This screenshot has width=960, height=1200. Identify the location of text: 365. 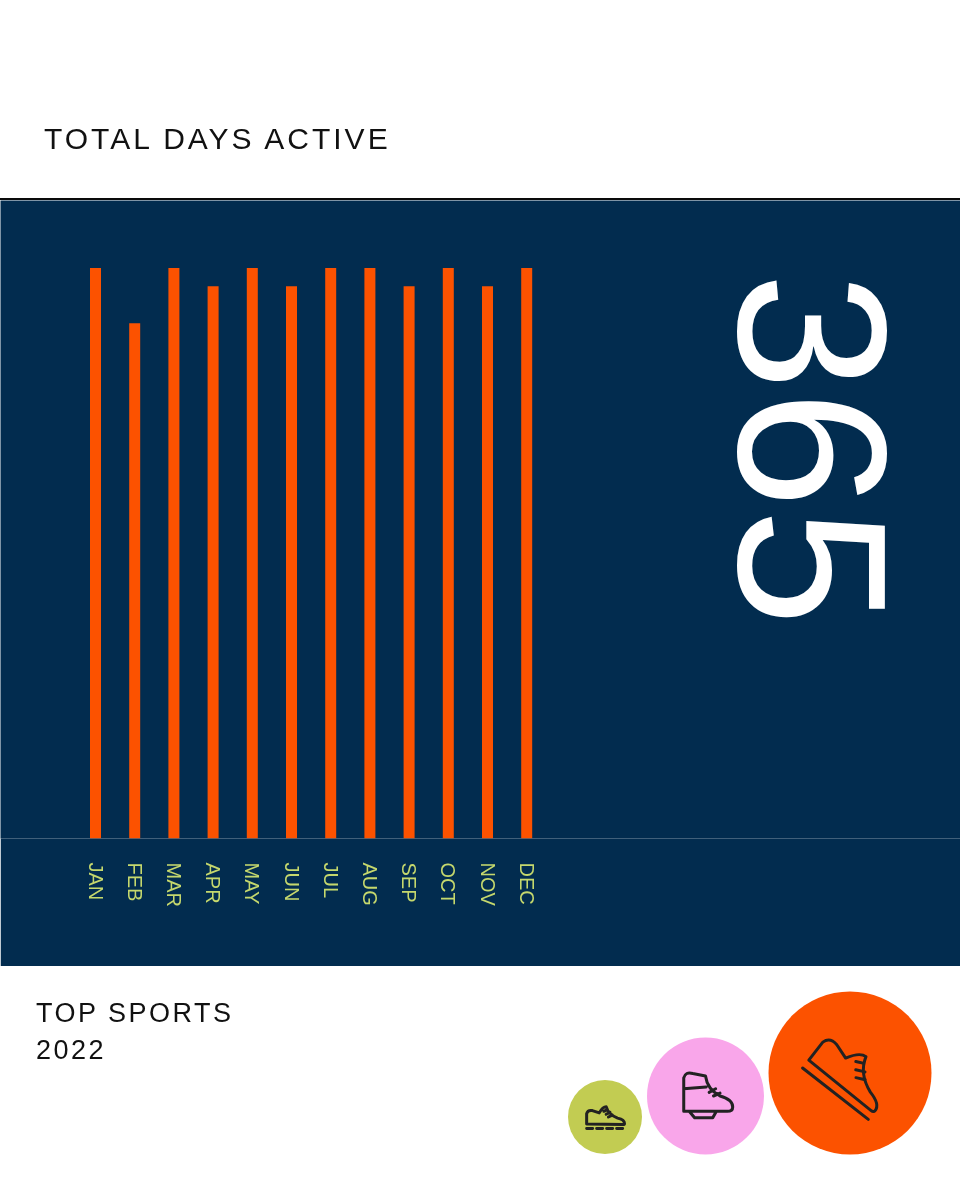
(812, 449).